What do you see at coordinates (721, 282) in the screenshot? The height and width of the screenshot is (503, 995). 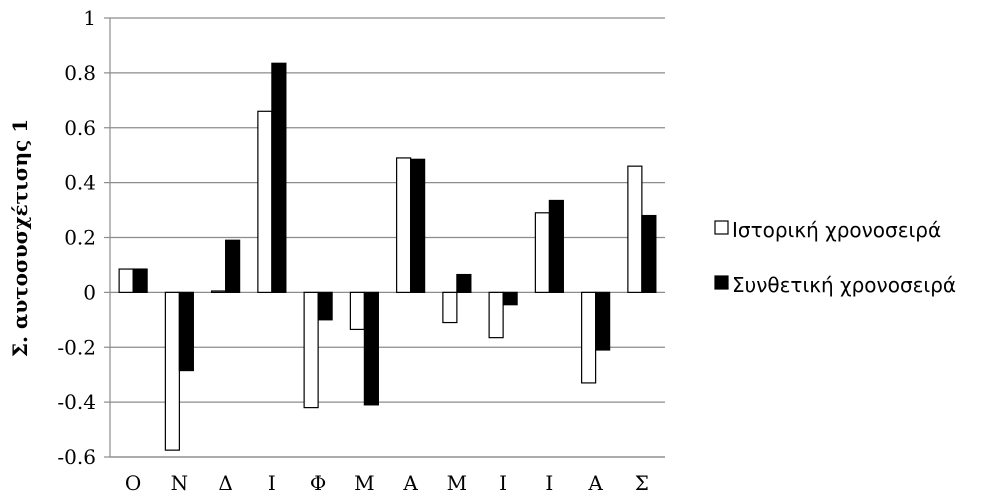 I see `legend-swatch-synthetic` at bounding box center [721, 282].